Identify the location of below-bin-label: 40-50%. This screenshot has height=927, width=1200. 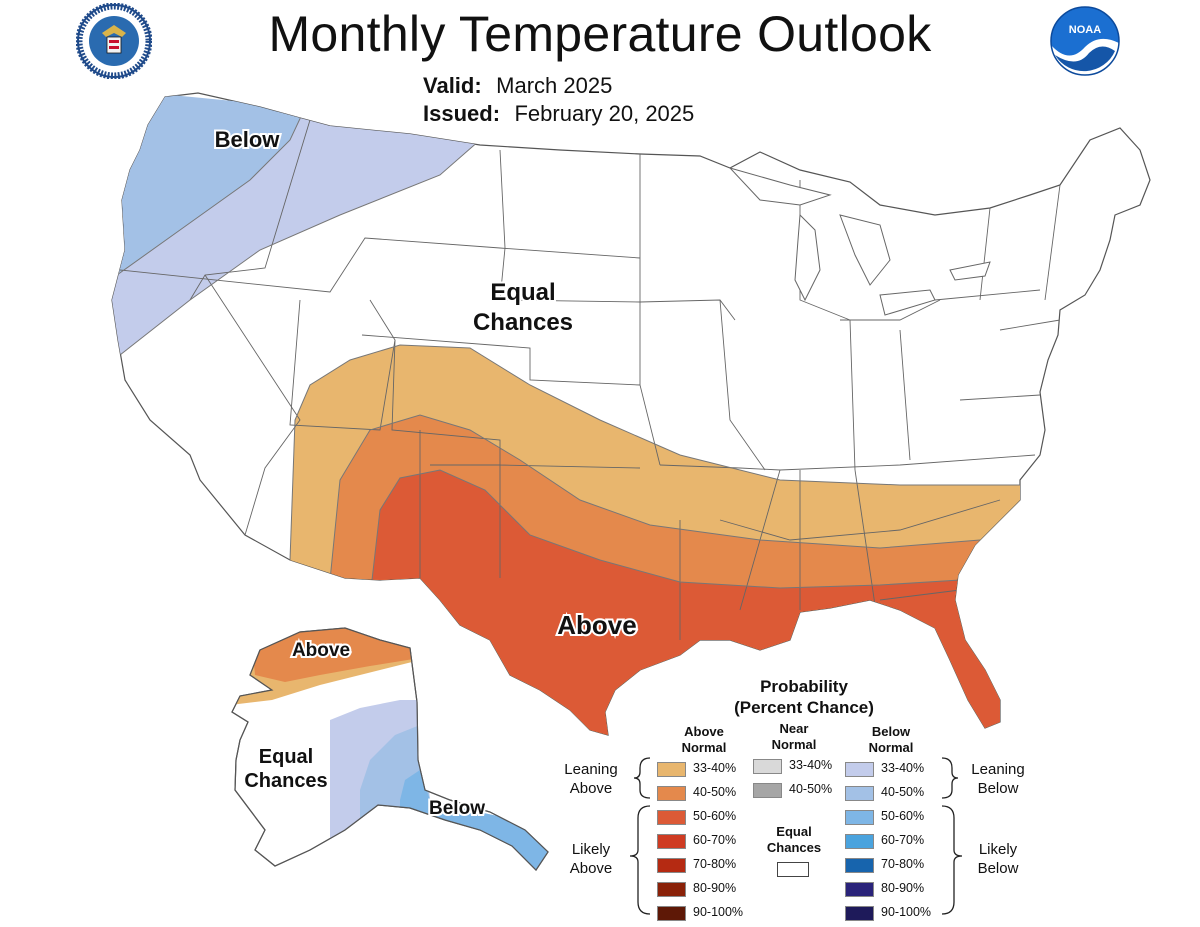
(903, 792).